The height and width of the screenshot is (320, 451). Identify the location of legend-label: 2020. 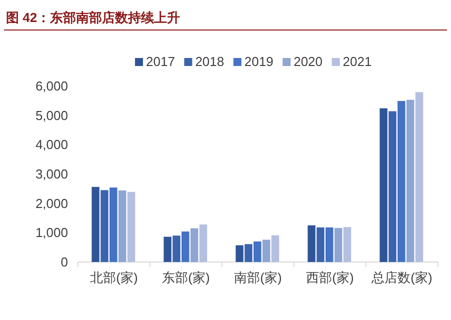
(308, 61).